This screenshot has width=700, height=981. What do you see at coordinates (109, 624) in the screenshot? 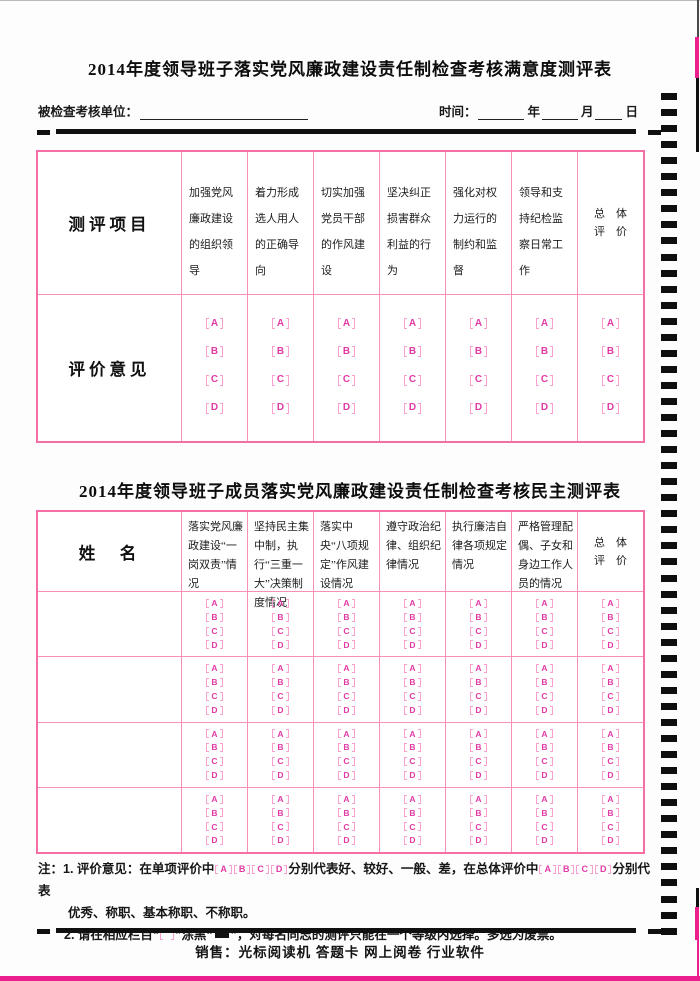
I see `name-input-cell-row1` at bounding box center [109, 624].